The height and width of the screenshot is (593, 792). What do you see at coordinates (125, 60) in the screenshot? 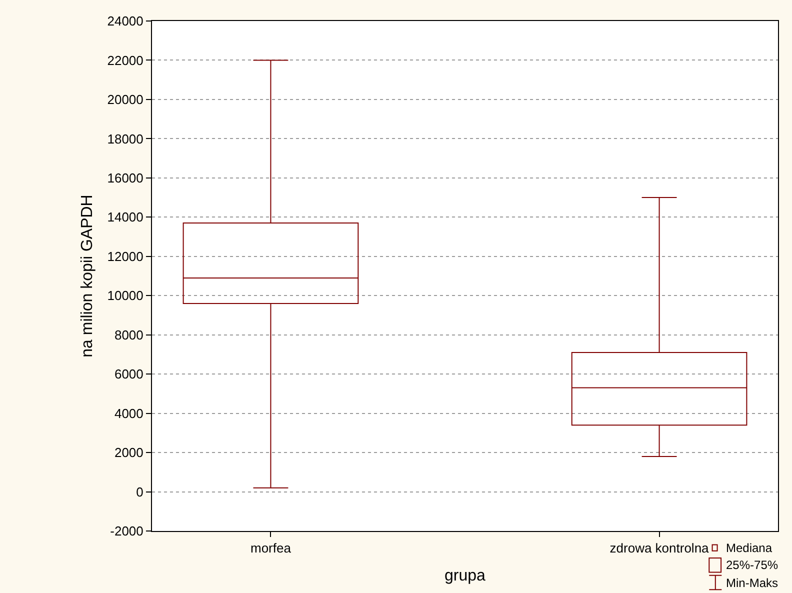
I see `y-tick-label: 22000` at bounding box center [125, 60].